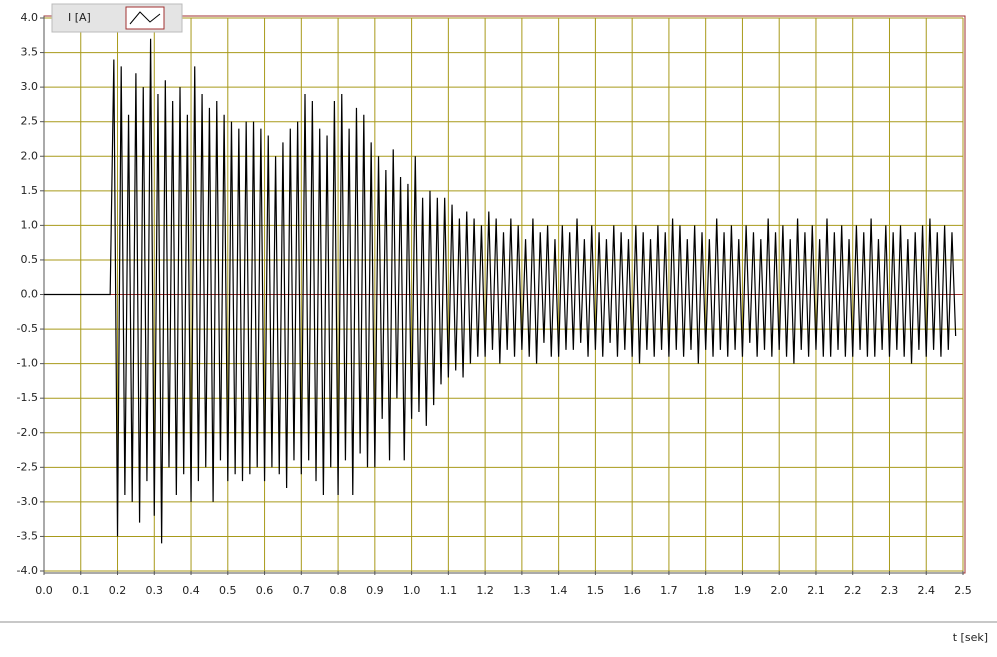  I want to click on x-tick-label: 0.9, so click(375, 590).